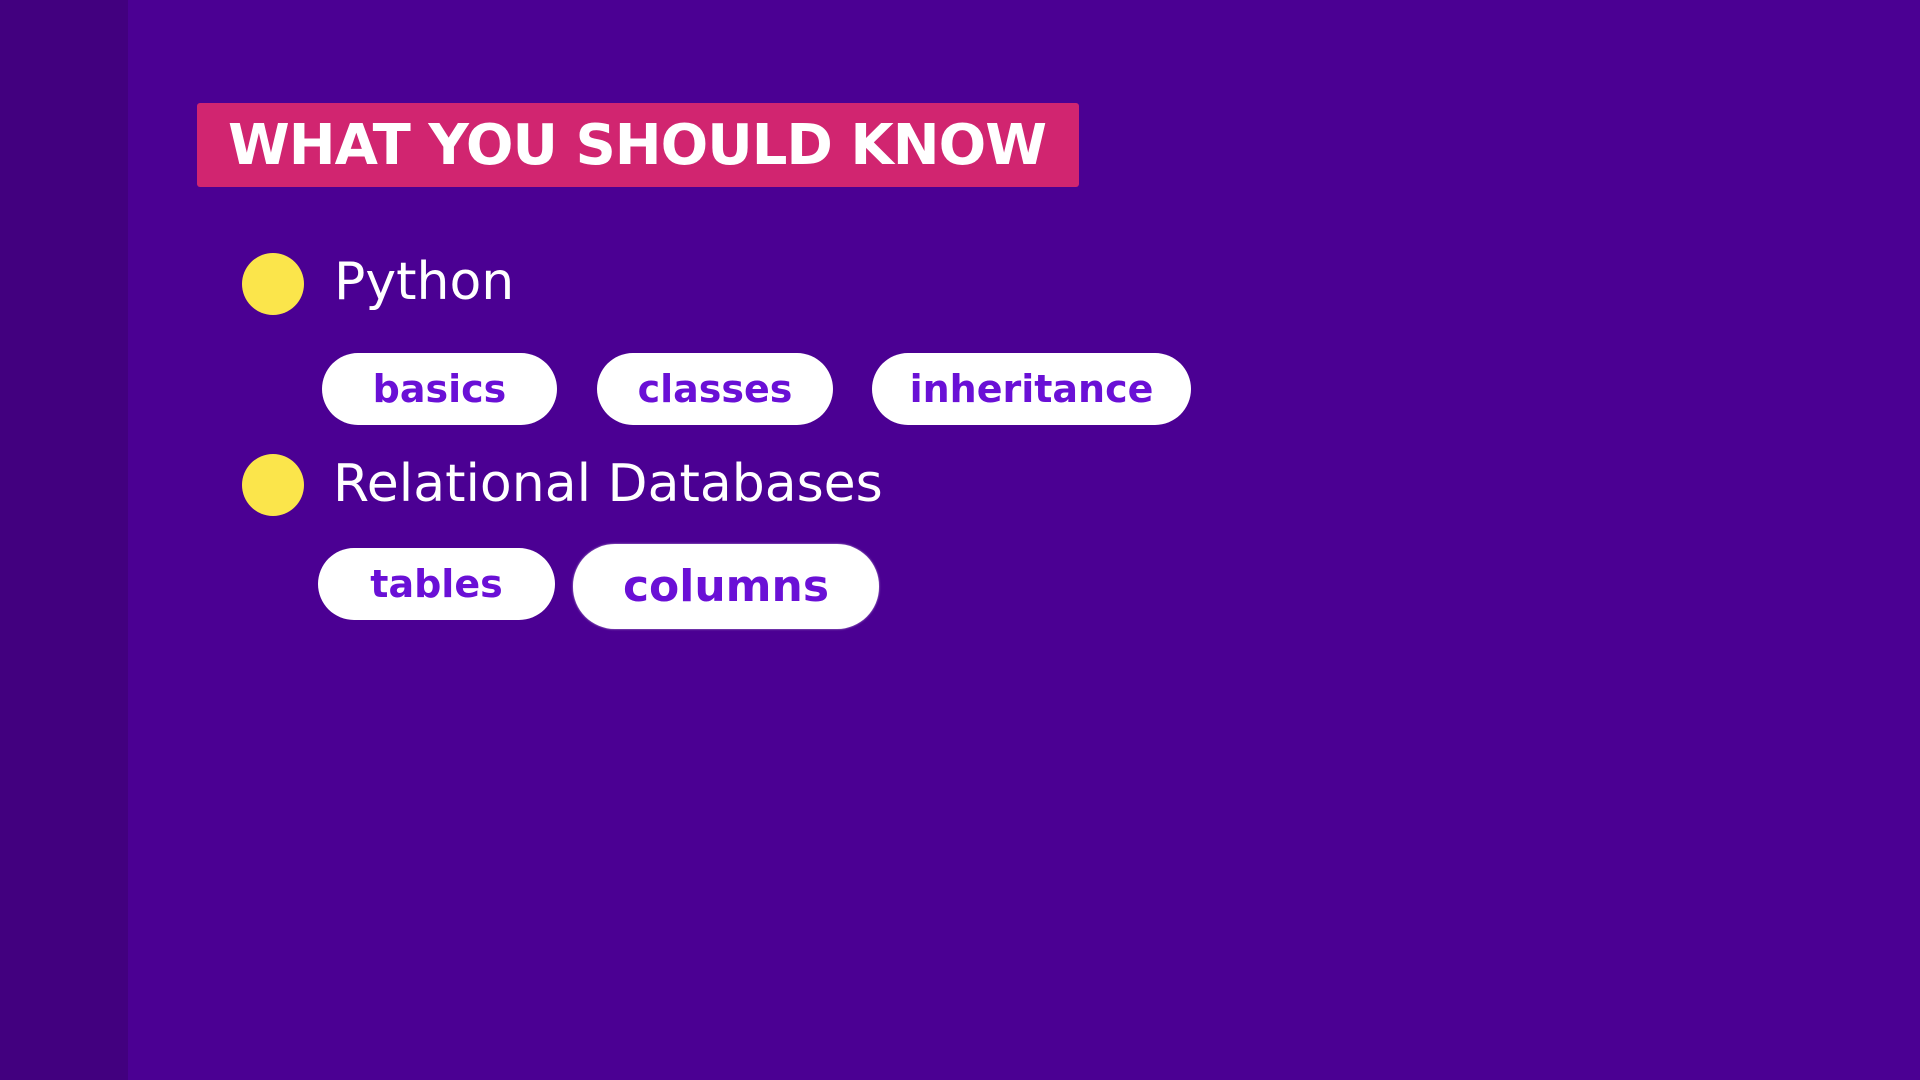 Image resolution: width=1920 pixels, height=1080 pixels. Describe the element at coordinates (726, 586) in the screenshot. I see `tag-columns: columns` at that location.